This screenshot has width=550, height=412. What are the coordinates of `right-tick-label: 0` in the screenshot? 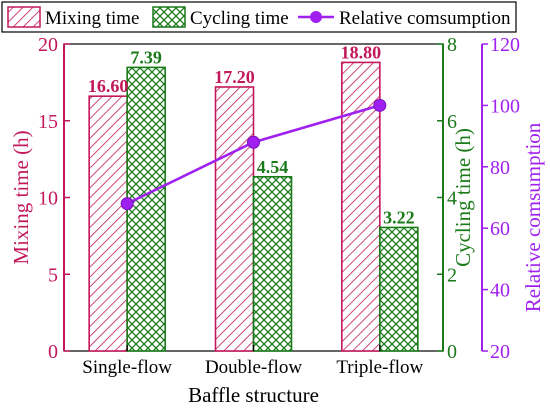 It's located at (452, 352).